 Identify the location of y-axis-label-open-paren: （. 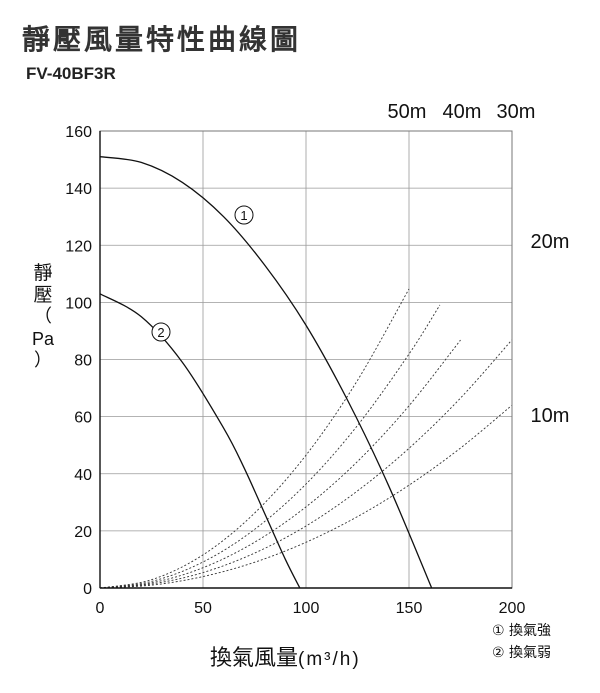
(43, 316).